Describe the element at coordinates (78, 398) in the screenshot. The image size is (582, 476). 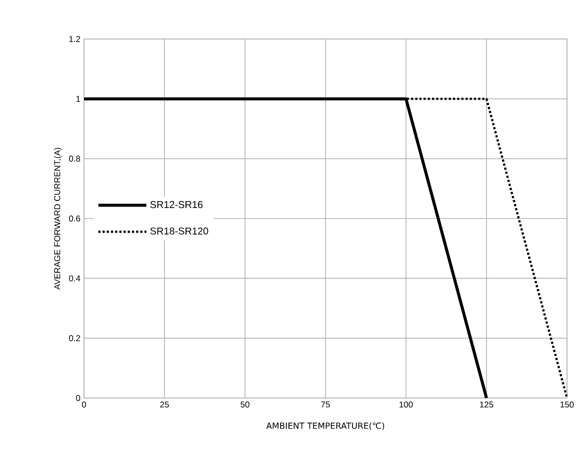
I see `y-tick-label: 0` at that location.